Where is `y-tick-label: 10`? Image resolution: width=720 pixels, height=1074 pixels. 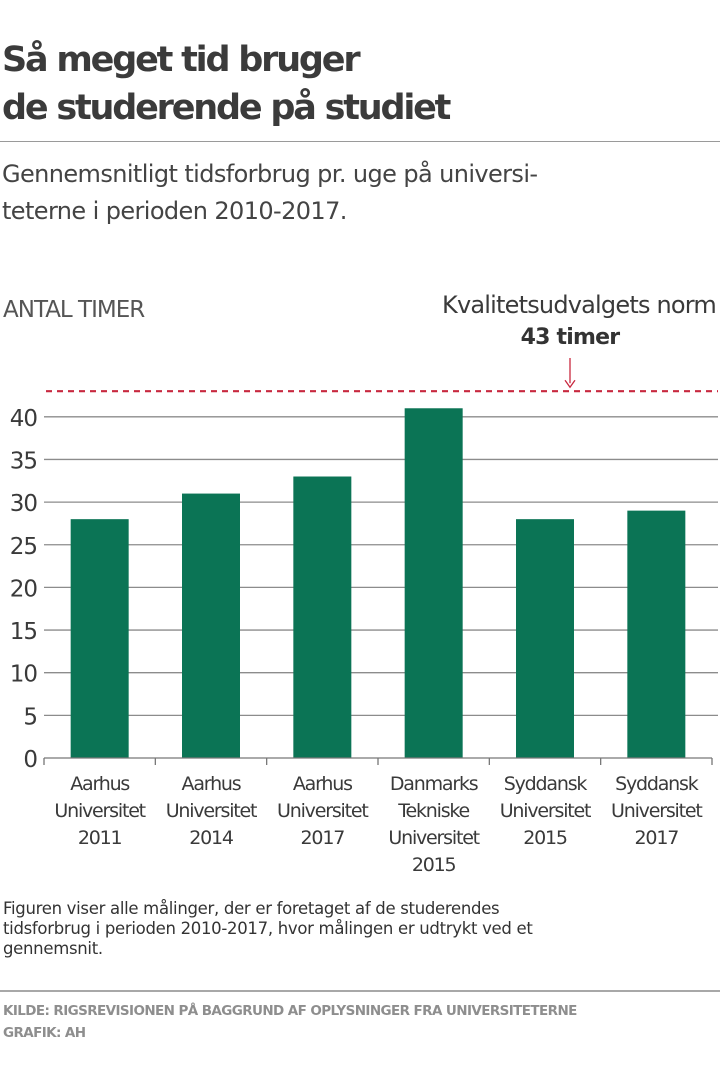 y-tick-label: 10 is located at coordinates (24, 675).